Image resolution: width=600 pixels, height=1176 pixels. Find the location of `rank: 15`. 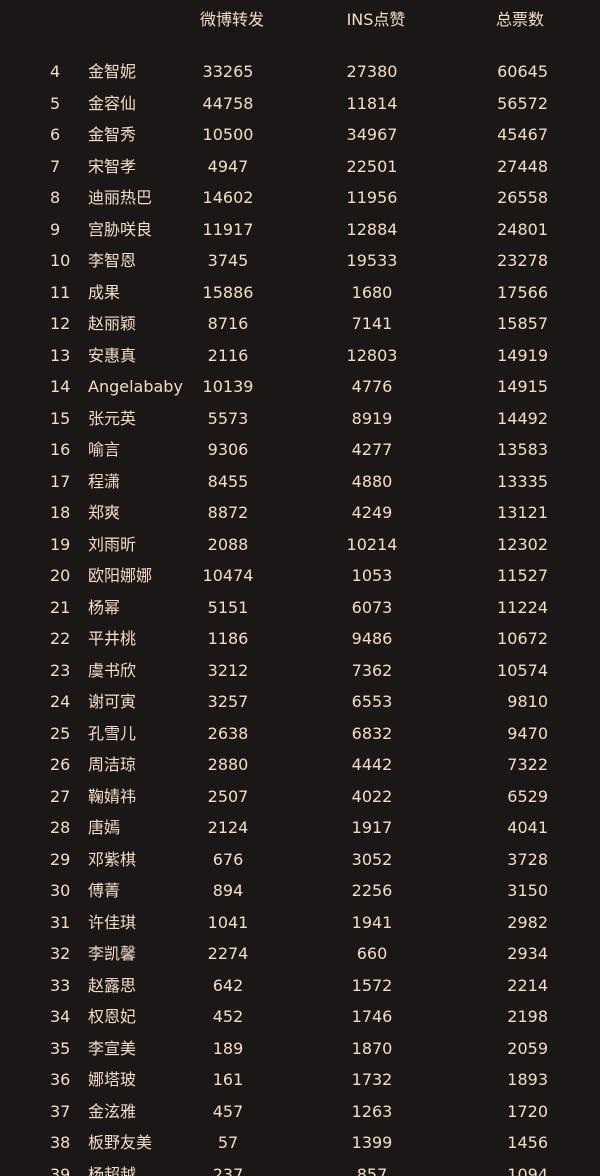

rank: 15 is located at coordinates (60, 418).